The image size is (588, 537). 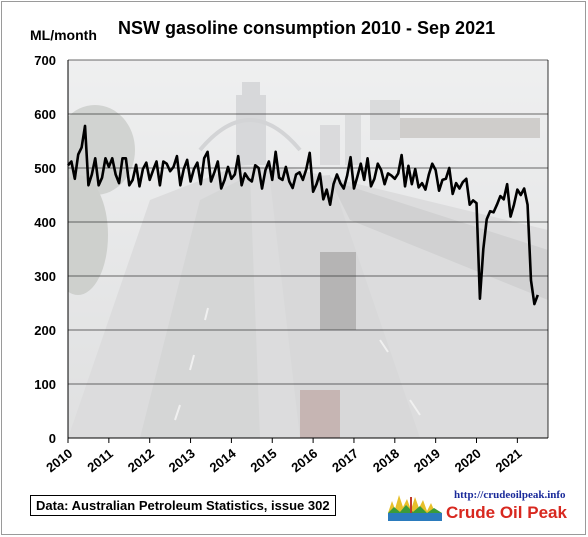 What do you see at coordinates (59, 461) in the screenshot?
I see `x-tick-label: 2010` at bounding box center [59, 461].